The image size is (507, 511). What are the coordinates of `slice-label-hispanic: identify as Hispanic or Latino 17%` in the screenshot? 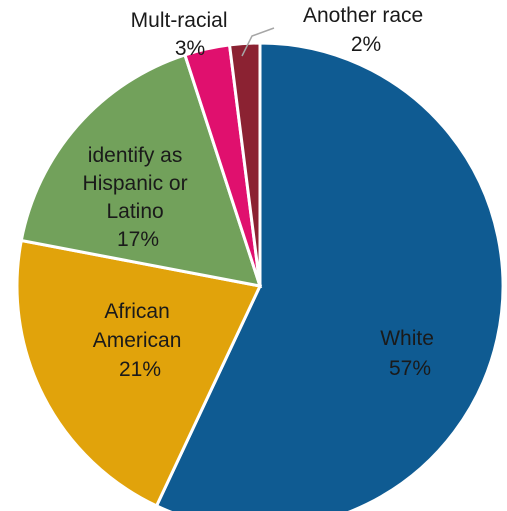 It's located at (138, 197).